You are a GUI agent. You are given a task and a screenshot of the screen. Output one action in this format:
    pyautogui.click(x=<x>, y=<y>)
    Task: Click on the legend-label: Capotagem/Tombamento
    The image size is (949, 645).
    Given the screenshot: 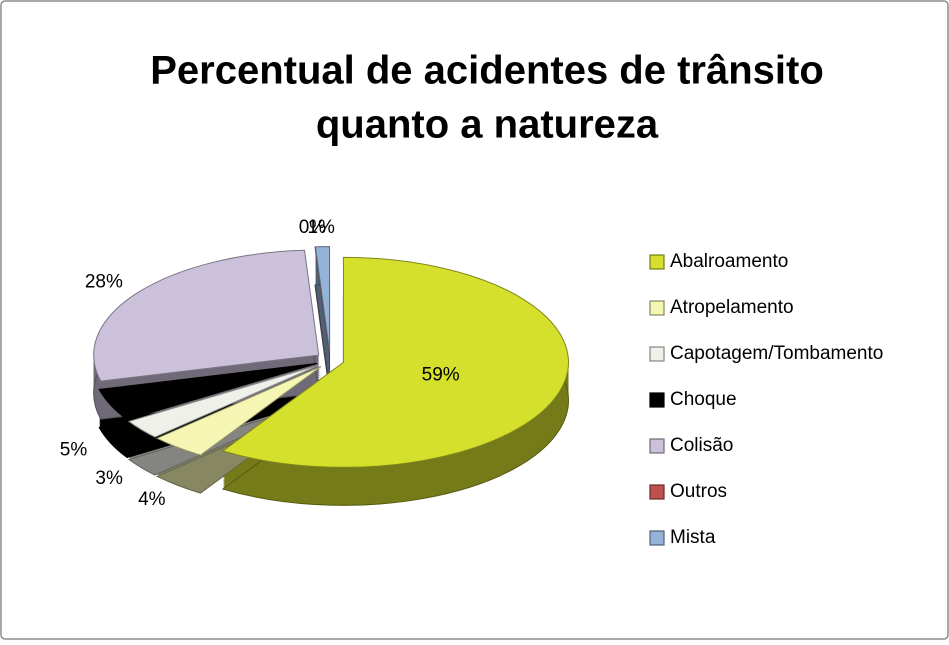 What is the action you would take?
    pyautogui.click(x=776, y=353)
    